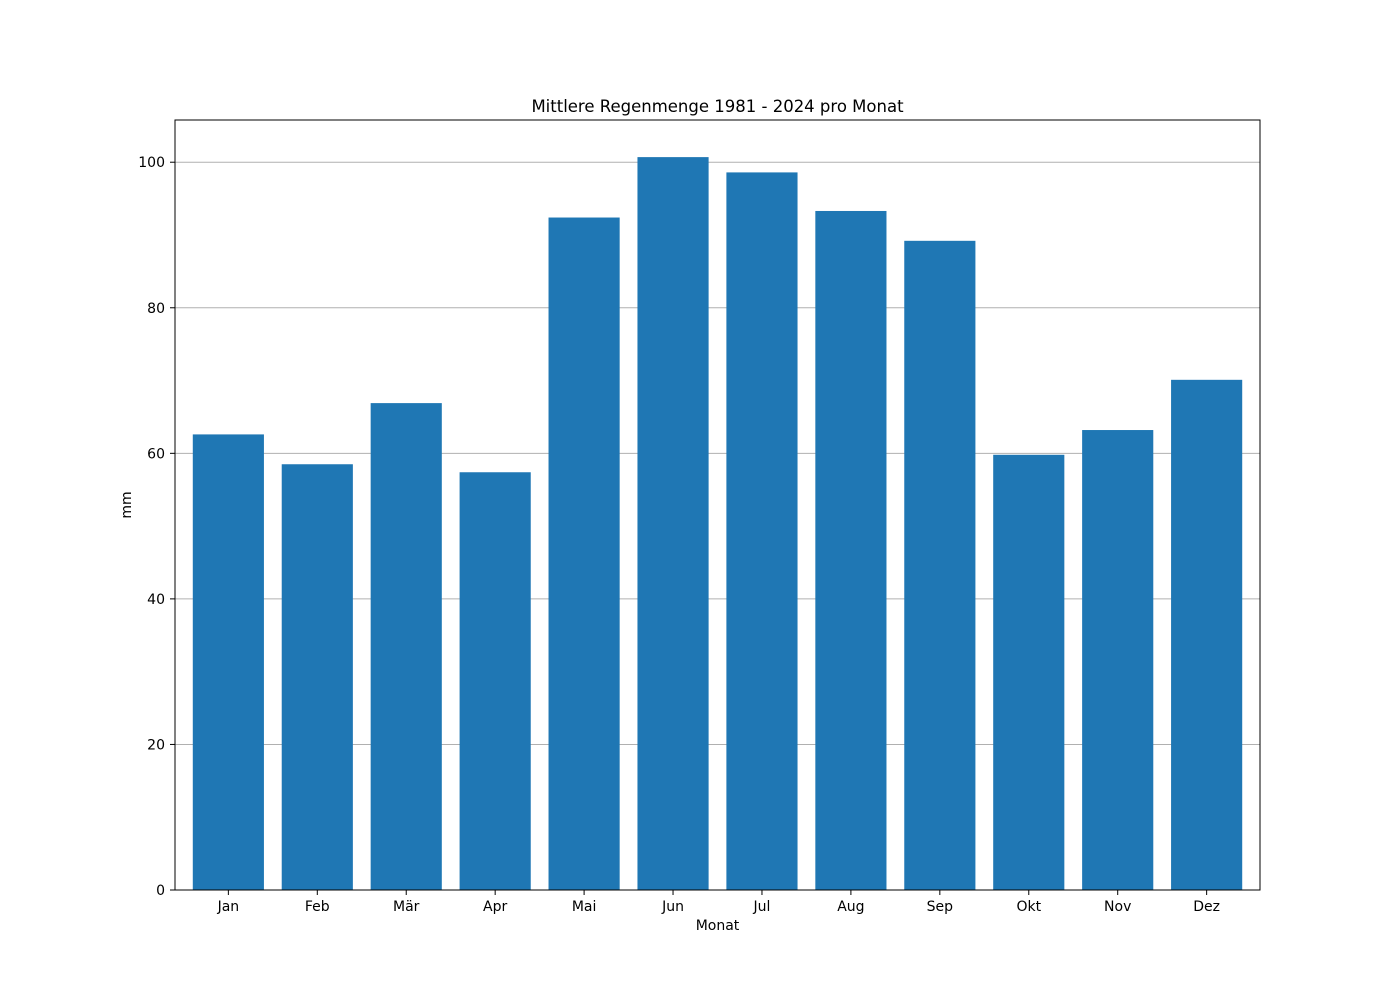 This screenshot has width=1400, height=1004. What do you see at coordinates (584, 554) in the screenshot?
I see `bar-mai` at bounding box center [584, 554].